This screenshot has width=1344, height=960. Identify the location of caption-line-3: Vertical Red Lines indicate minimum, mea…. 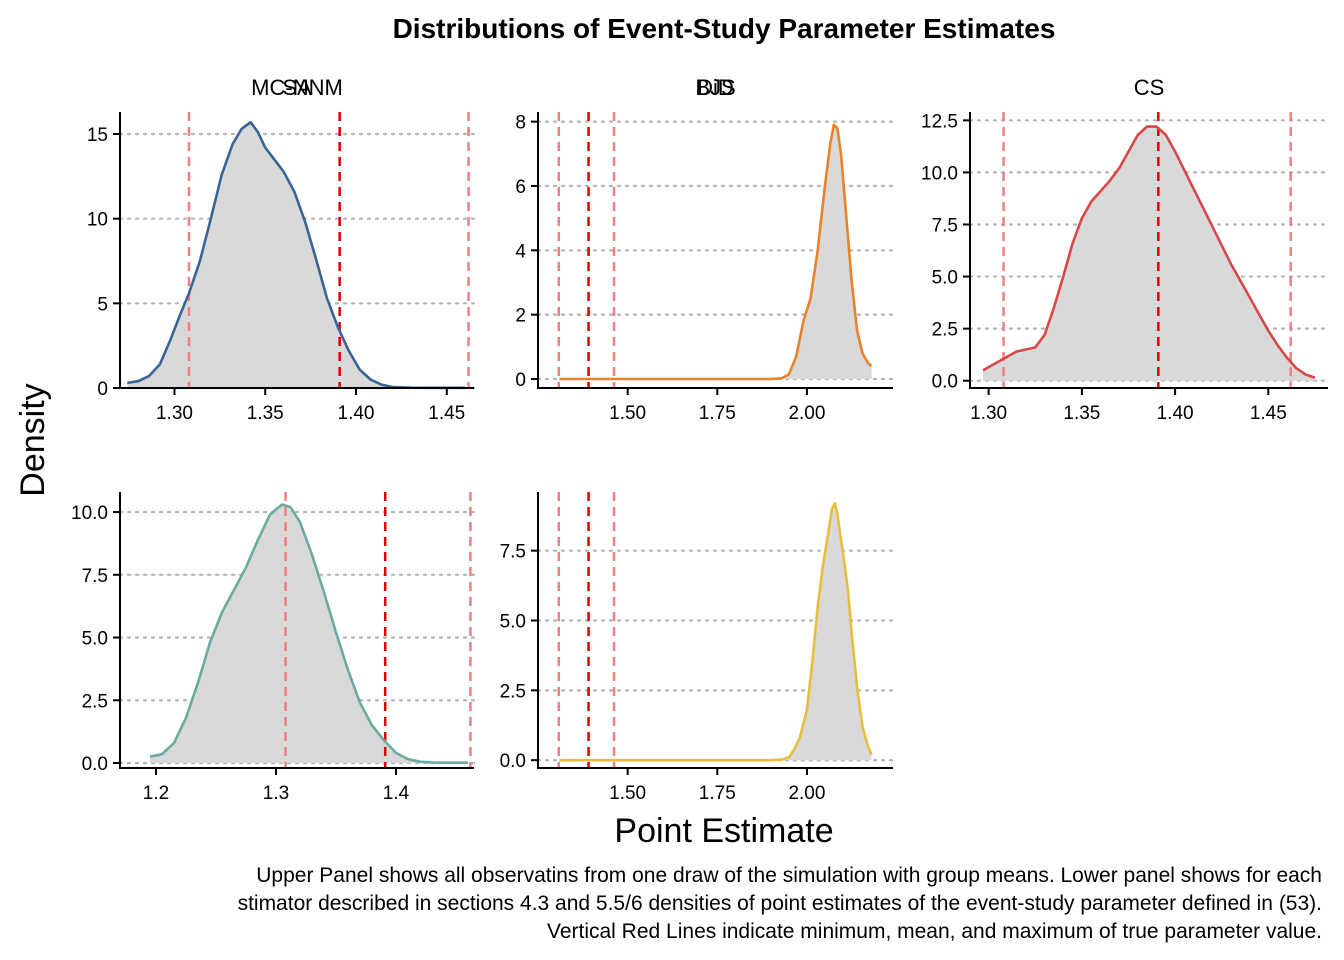
(934, 931).